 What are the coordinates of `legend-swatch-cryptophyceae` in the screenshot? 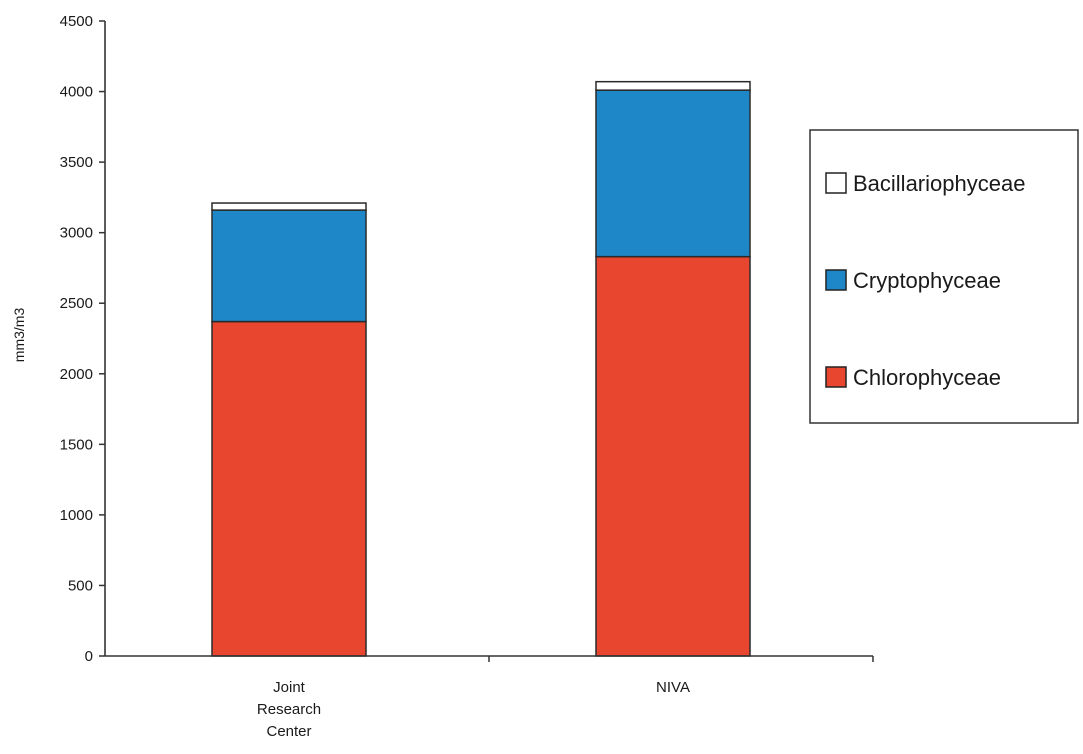 It's located at (836, 280).